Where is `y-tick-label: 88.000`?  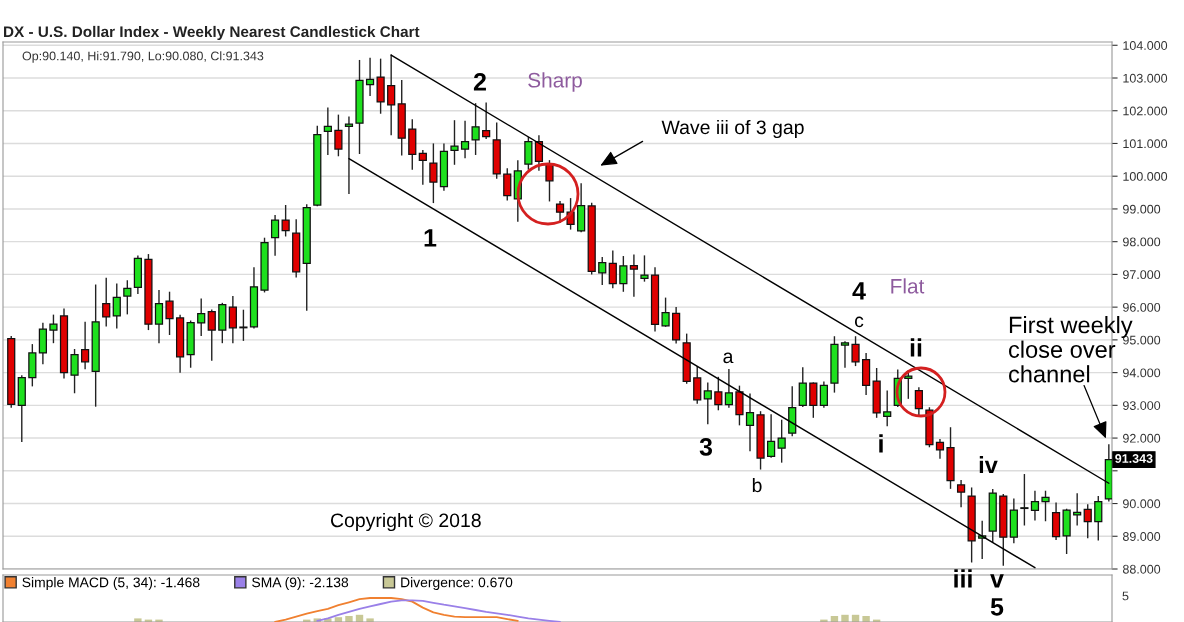
y-tick-label: 88.000 is located at coordinates (1141, 569).